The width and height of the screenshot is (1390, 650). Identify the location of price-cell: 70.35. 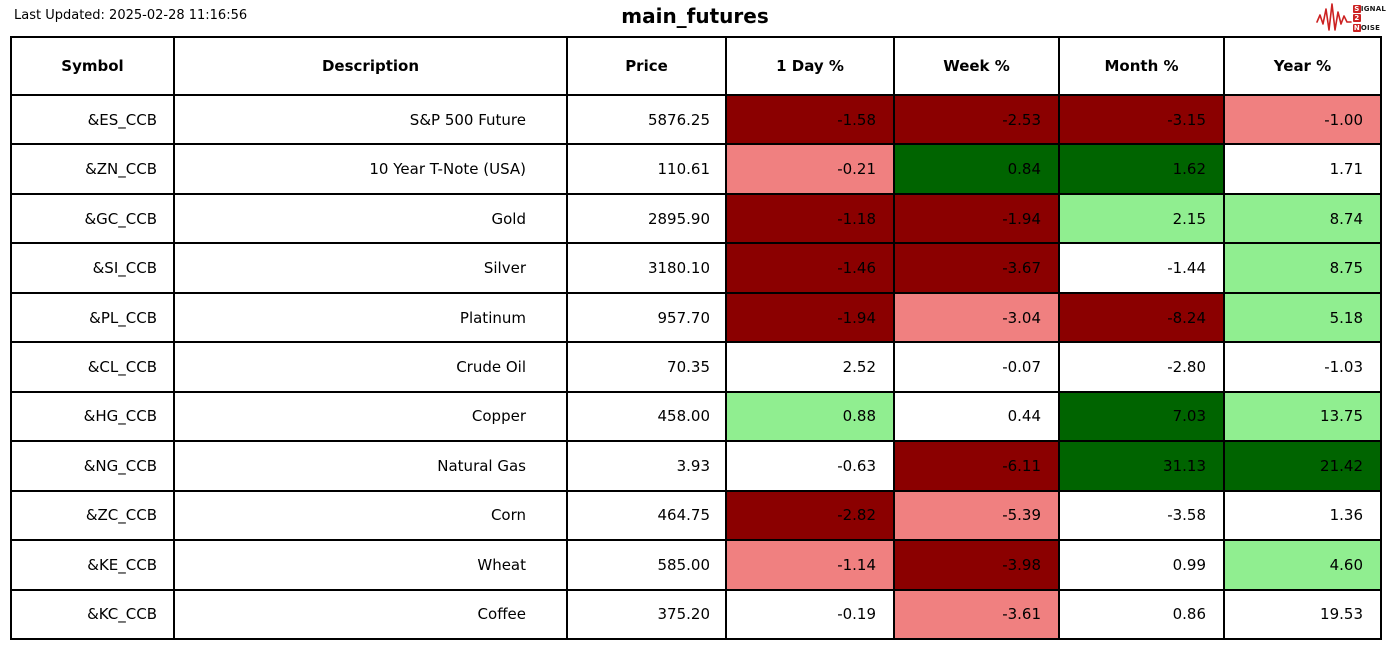
(646, 367).